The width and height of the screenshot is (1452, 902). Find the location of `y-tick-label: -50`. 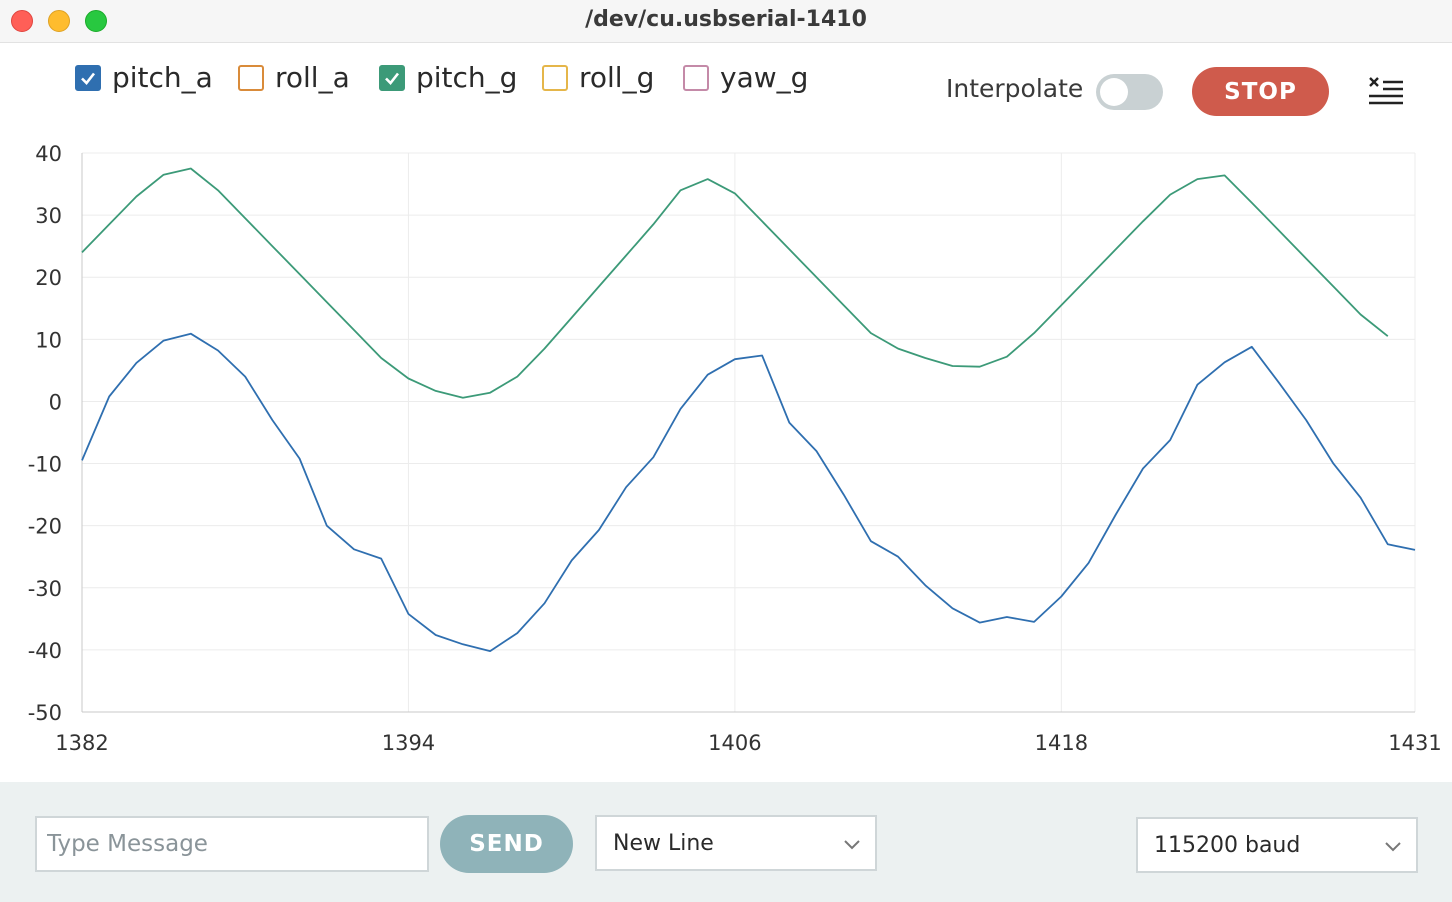

y-tick-label: -50 is located at coordinates (45, 713).